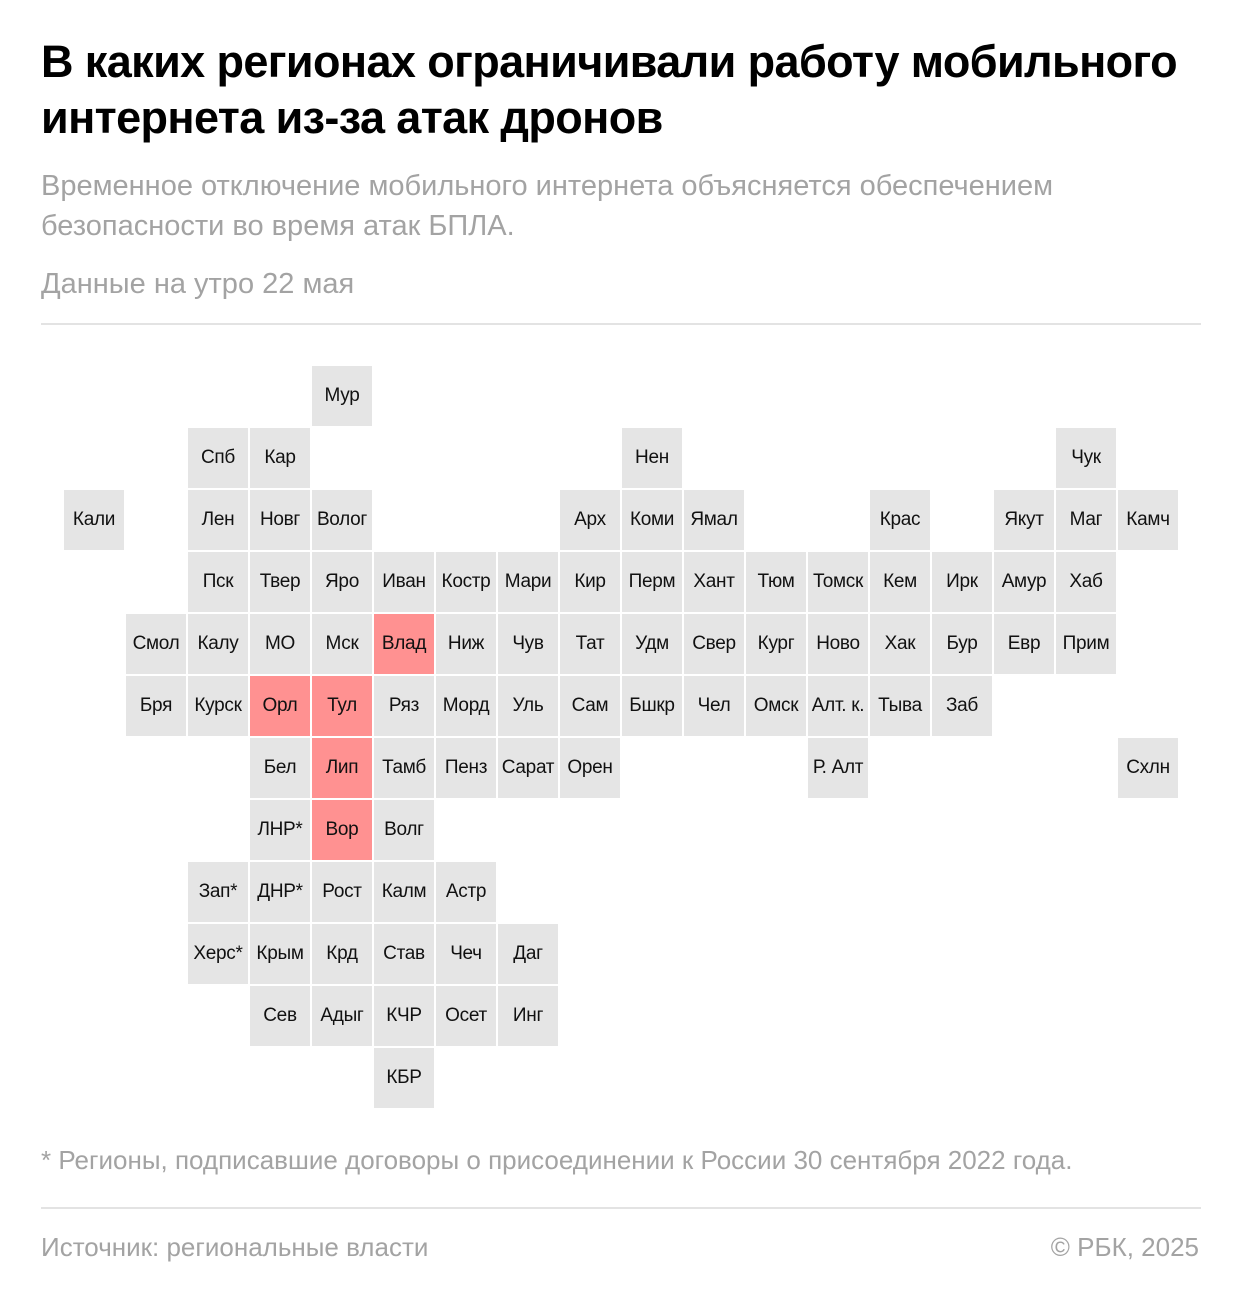 The height and width of the screenshot is (1297, 1241). What do you see at coordinates (198, 284) in the screenshot?
I see `date-note: Данные на утро 22 мая` at bounding box center [198, 284].